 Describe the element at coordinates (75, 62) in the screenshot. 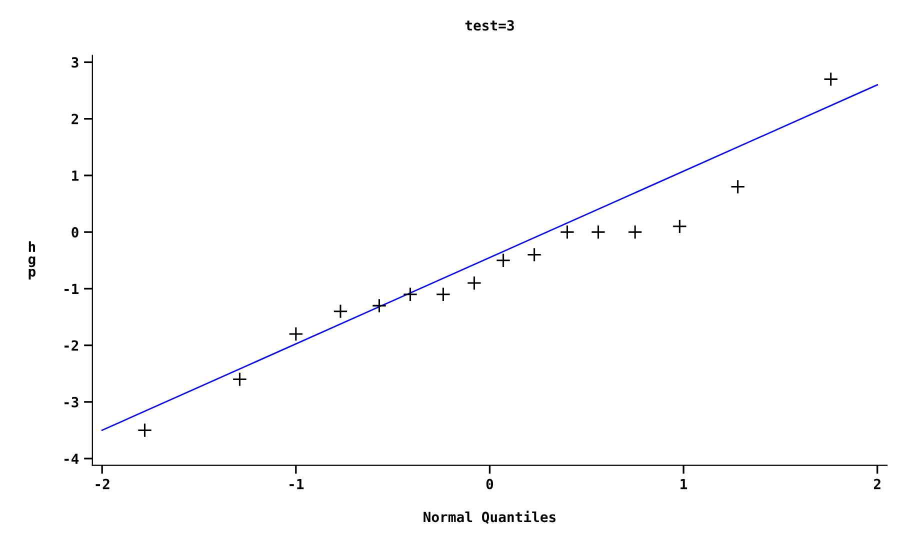

I see `y-tick-label: 3` at that location.